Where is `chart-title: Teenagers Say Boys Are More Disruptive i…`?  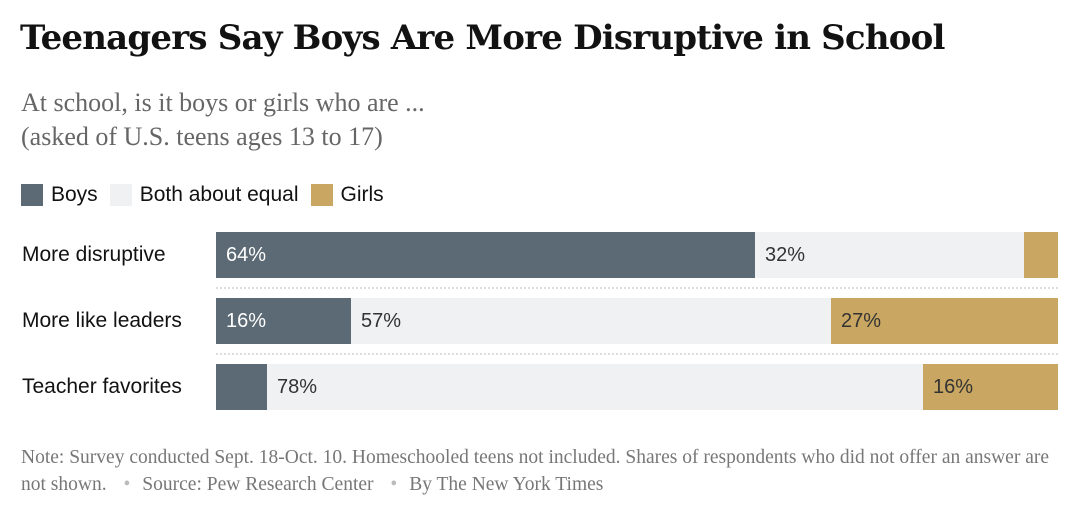
chart-title: Teenagers Say Boys Are More Disruptive i… is located at coordinates (482, 38).